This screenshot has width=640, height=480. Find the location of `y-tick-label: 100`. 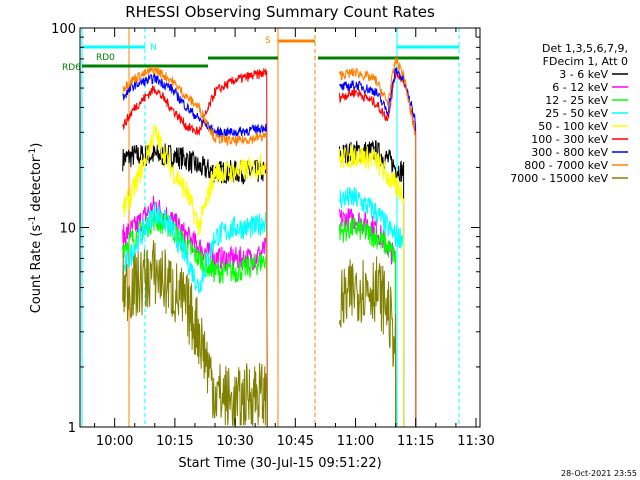

y-tick-label: 100 is located at coordinates (63, 29).